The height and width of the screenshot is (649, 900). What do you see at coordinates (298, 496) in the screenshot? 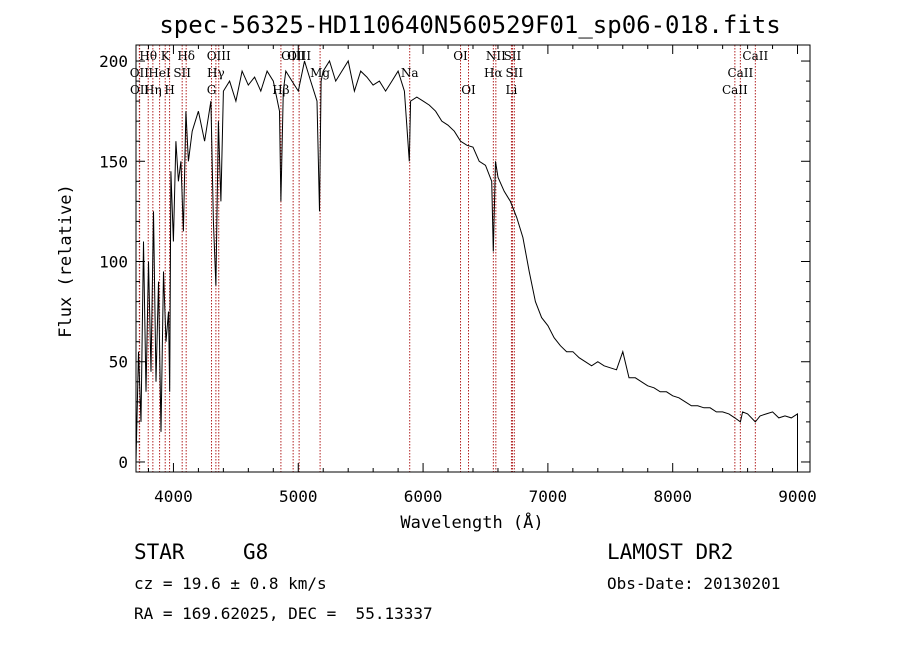
I see `x-tick-label: 5000` at bounding box center [298, 496].